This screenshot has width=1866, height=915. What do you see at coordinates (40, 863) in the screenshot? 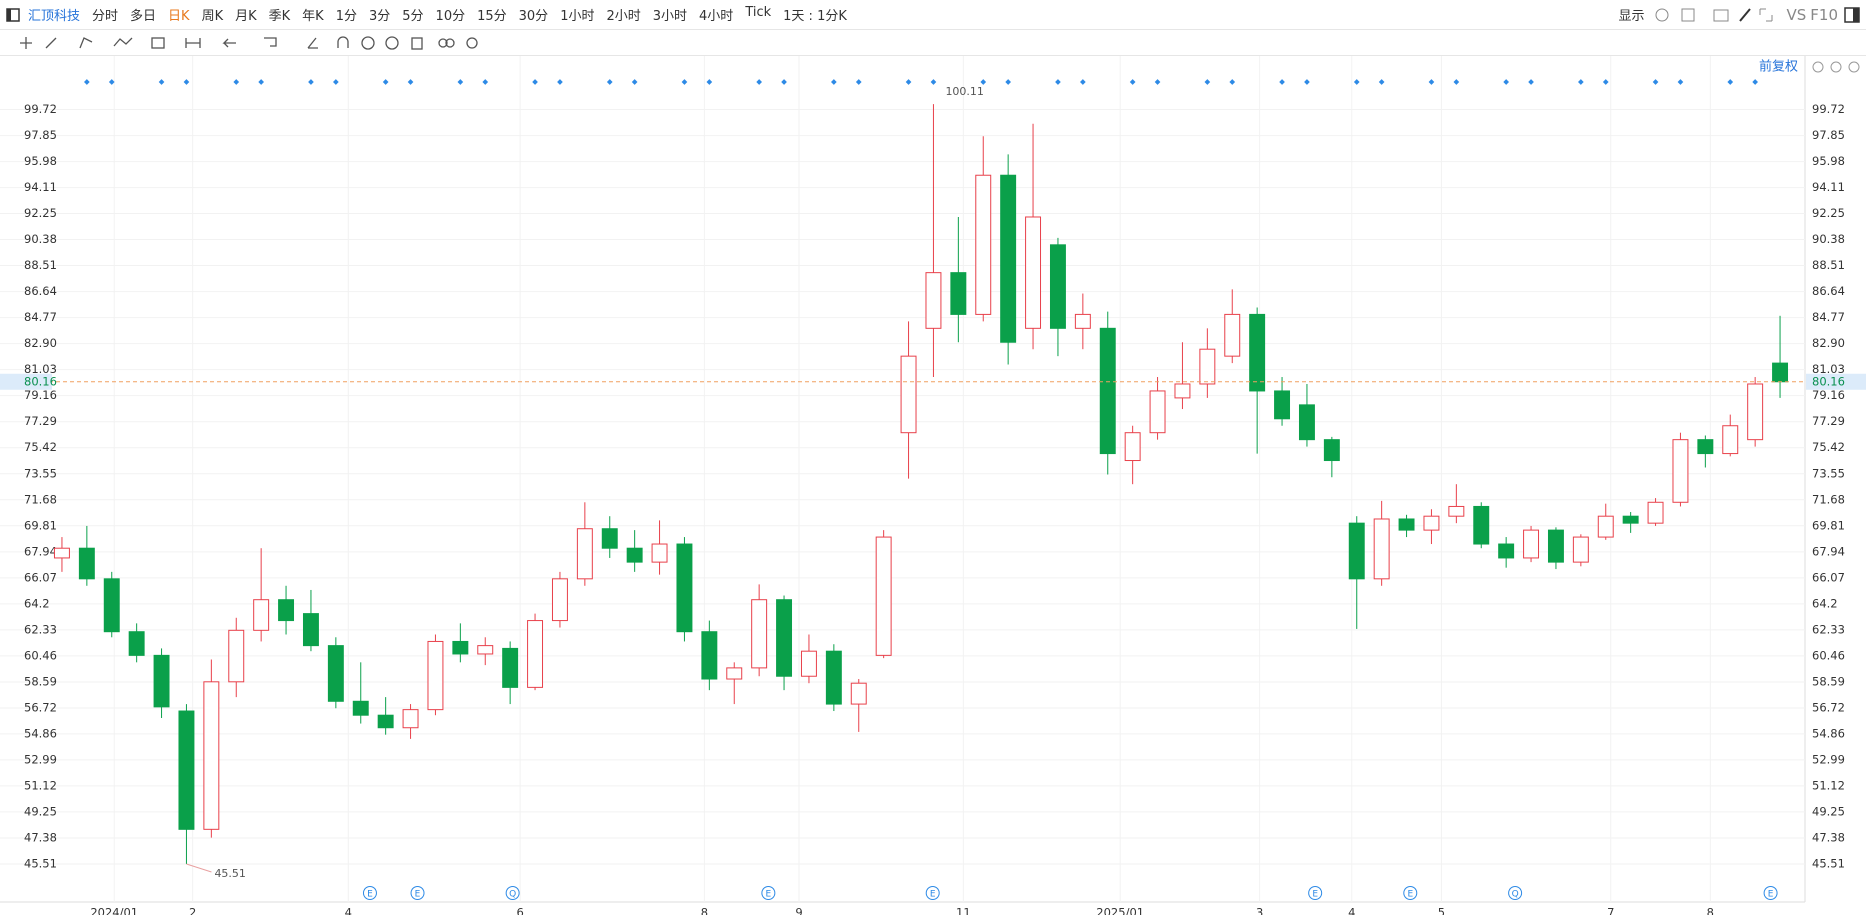
I see `y-tick-label: 45.51` at bounding box center [40, 863].